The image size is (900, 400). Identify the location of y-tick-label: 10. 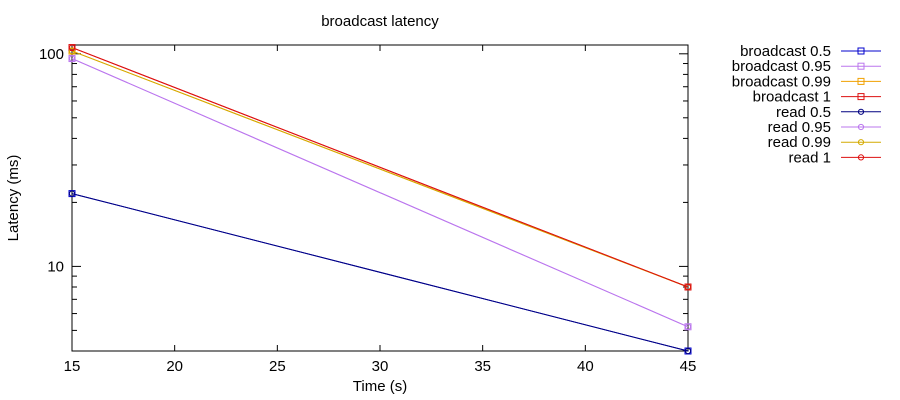
(55, 266).